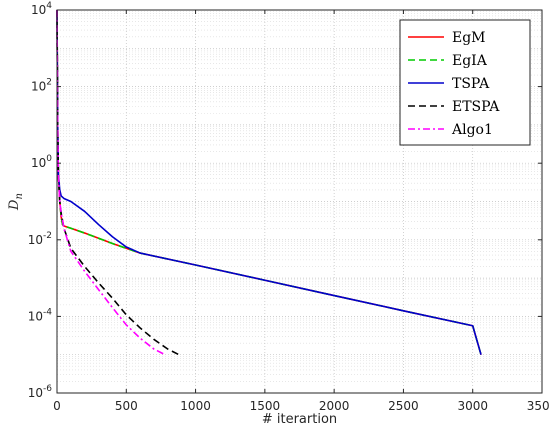 This screenshot has height=430, width=550. I want to click on x-tick-label: 1500, so click(265, 406).